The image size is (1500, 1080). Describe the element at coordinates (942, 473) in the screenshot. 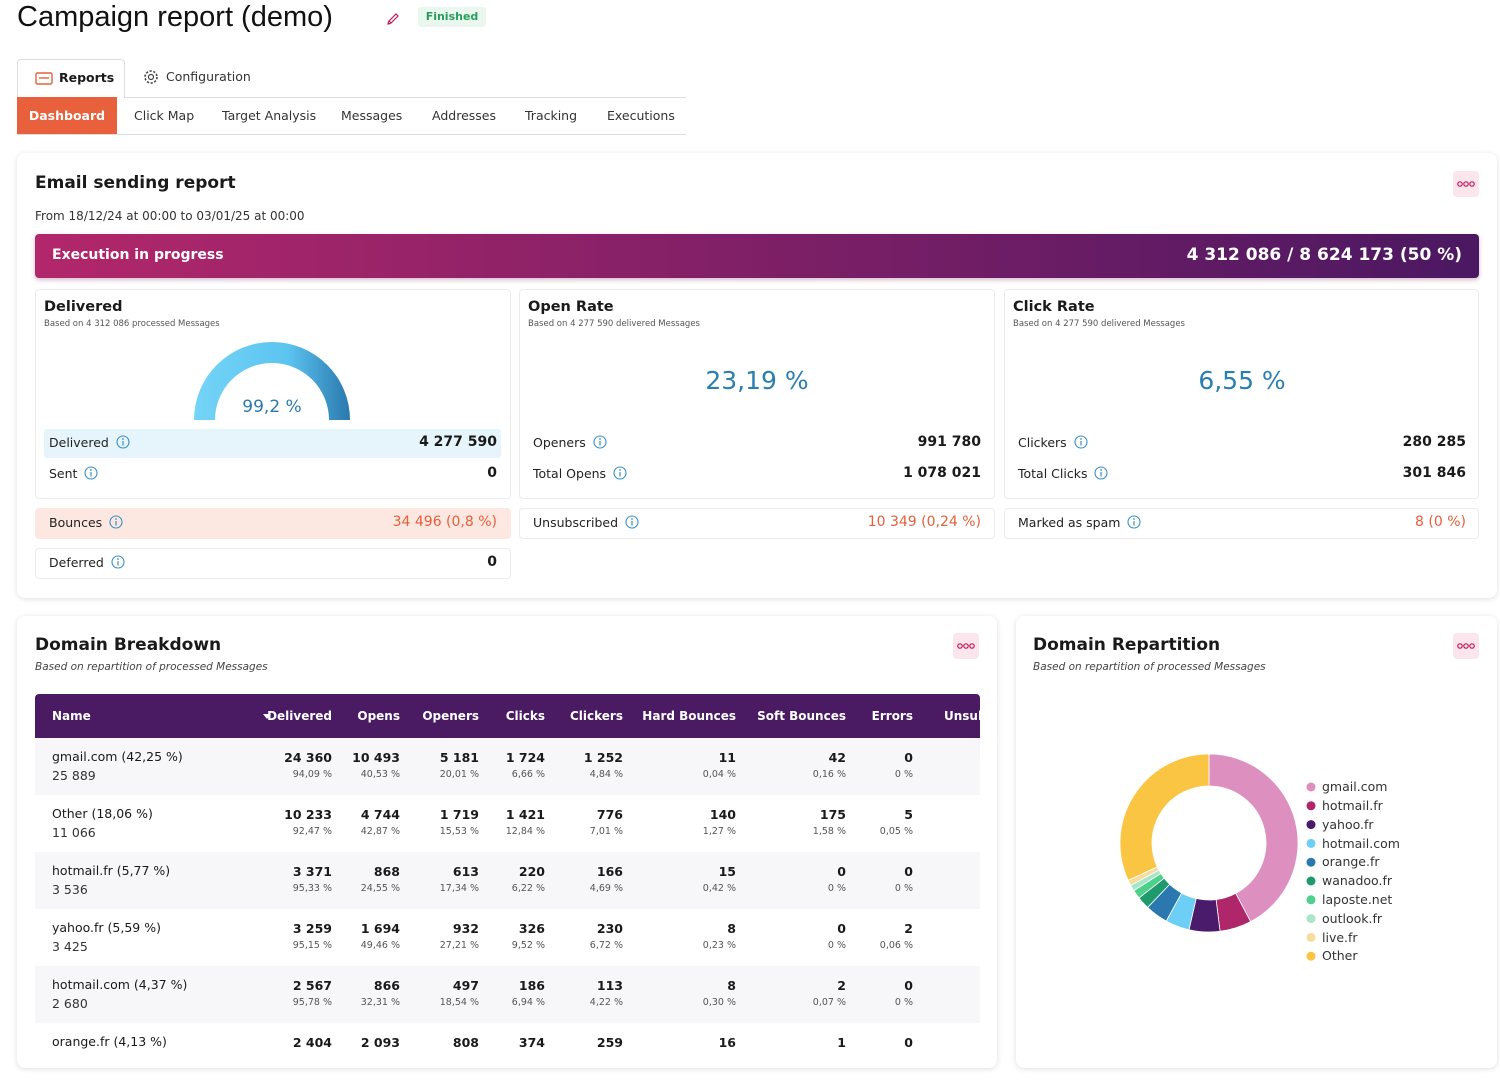

I see `stat-row-value: 1 078 021` at that location.